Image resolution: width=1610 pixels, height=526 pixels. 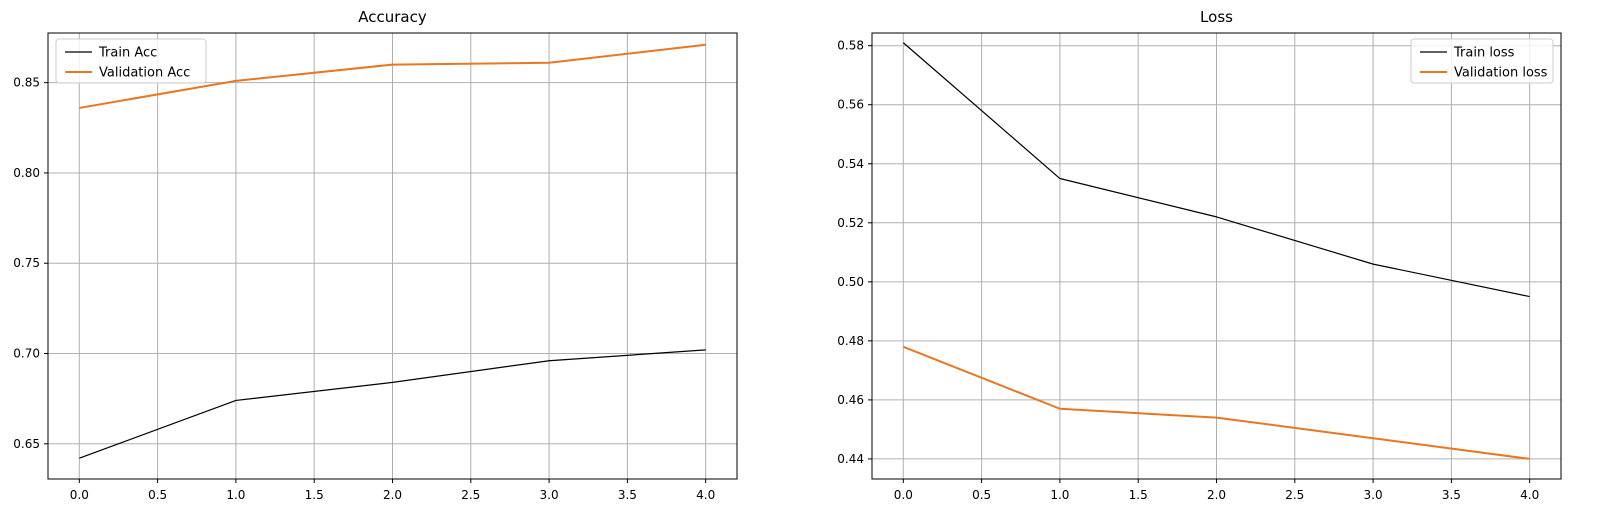 I want to click on y-tick-label: 0.52, so click(x=850, y=223).